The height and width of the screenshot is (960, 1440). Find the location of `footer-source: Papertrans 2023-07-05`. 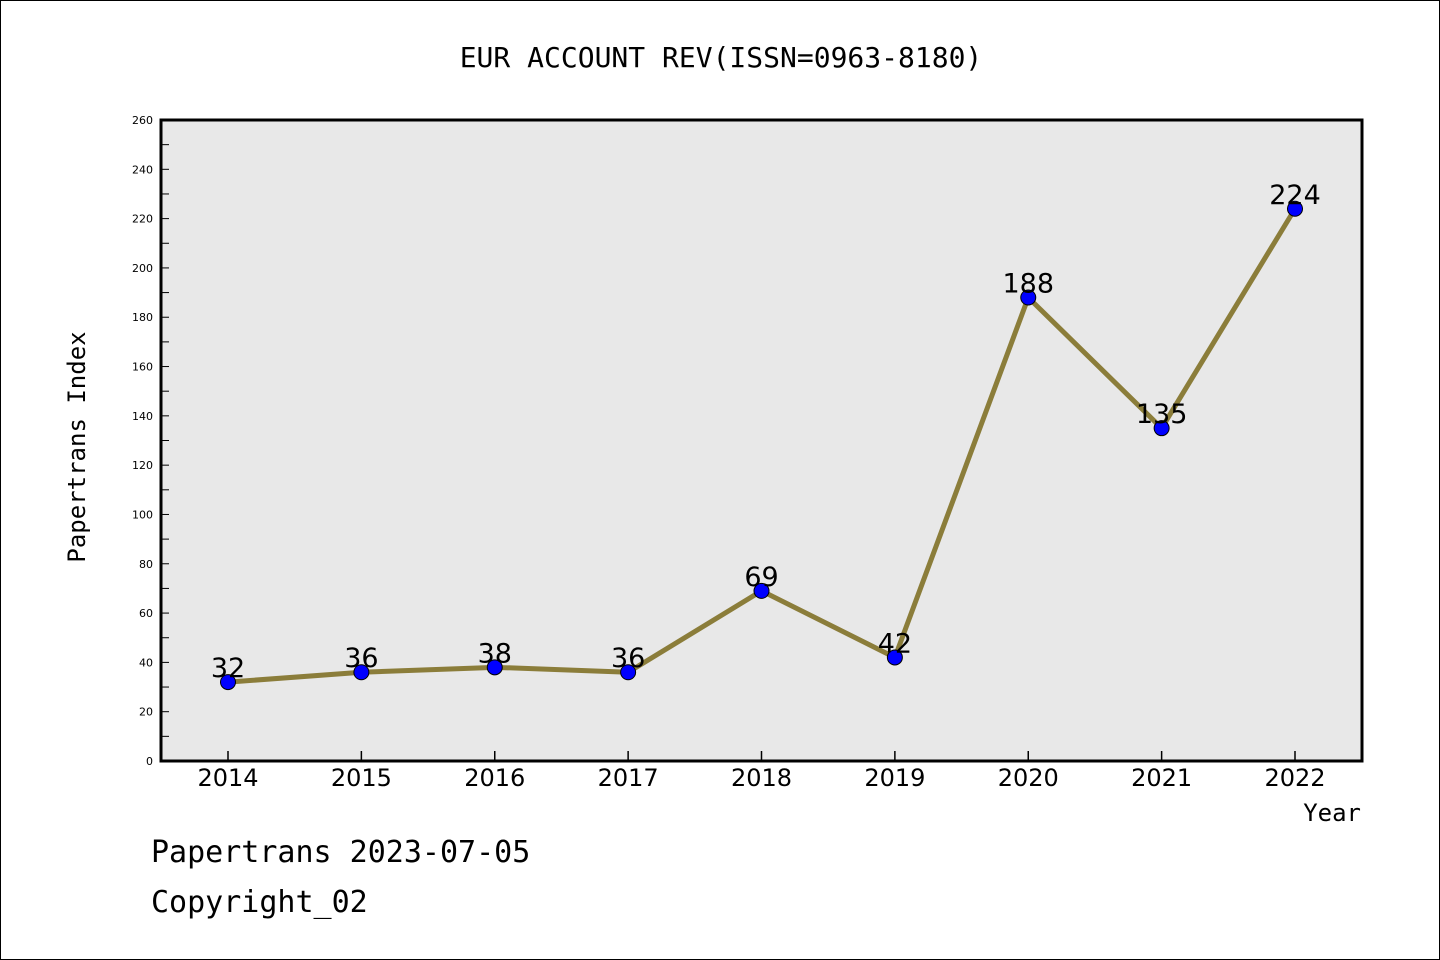

footer-source: Papertrans 2023-07-05 is located at coordinates (341, 852).